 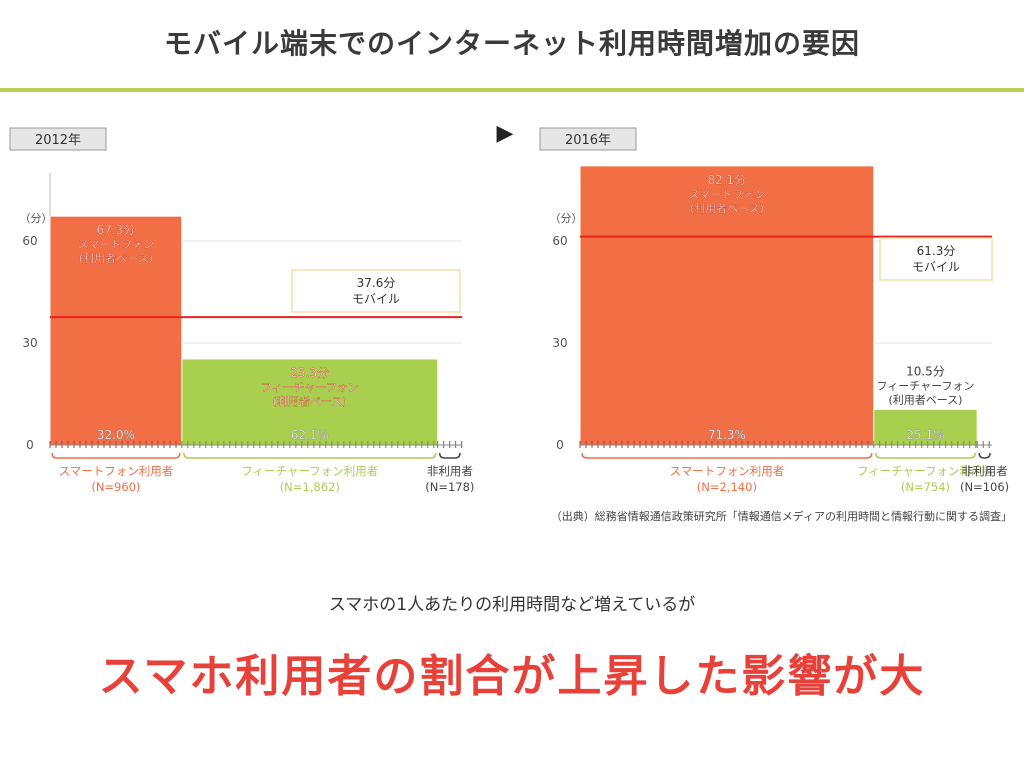 What do you see at coordinates (115, 487) in the screenshot?
I see `group-n-label: (N=960)` at bounding box center [115, 487].